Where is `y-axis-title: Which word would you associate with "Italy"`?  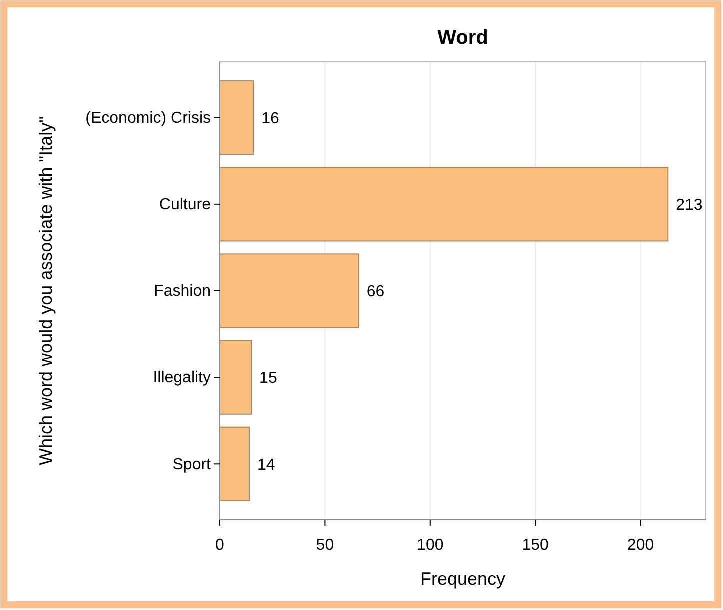 y-axis-title: Which word would you associate with "Italy" is located at coordinates (46, 291).